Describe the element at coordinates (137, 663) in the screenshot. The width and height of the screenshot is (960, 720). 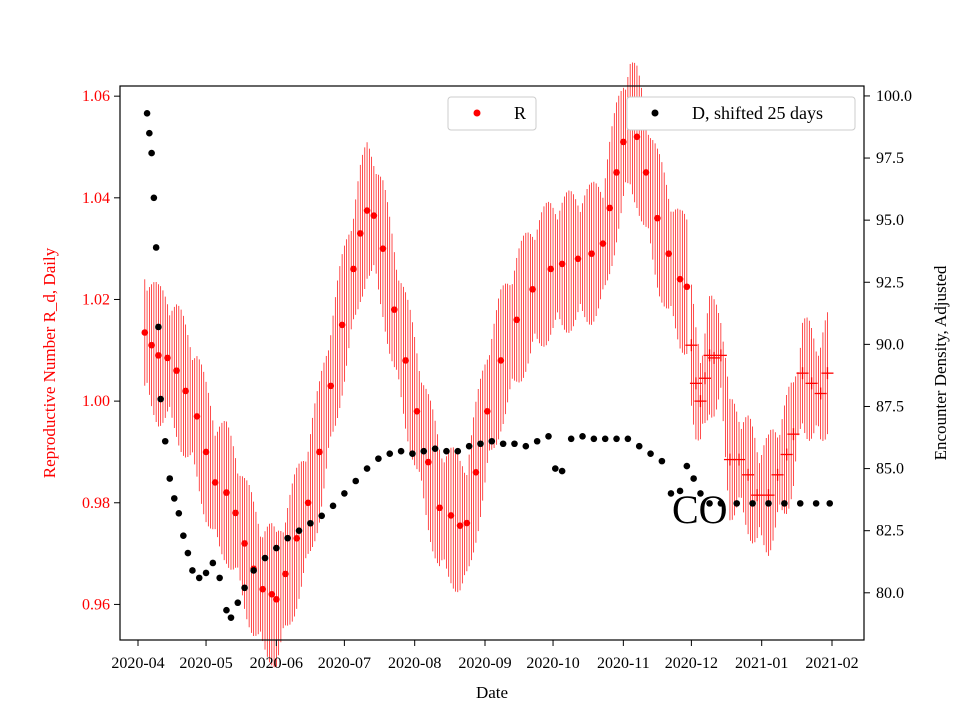
I see `x-tick-label: 2020-04` at that location.